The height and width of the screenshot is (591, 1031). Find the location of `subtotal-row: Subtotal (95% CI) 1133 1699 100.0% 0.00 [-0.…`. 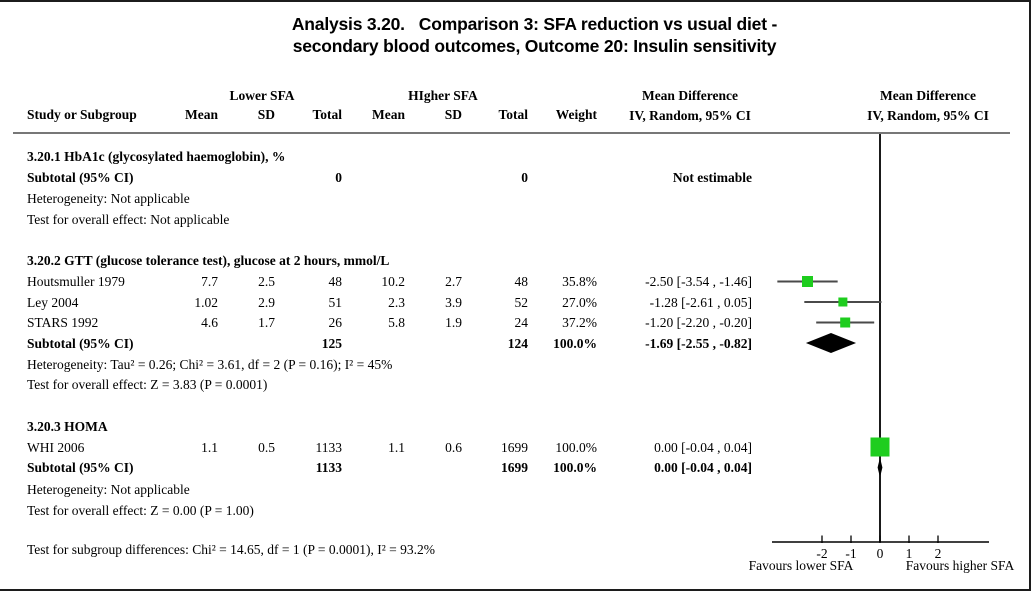

subtotal-row: Subtotal (95% CI) 1133 1699 100.0% 0.00 [-0.… is located at coordinates (389, 468).